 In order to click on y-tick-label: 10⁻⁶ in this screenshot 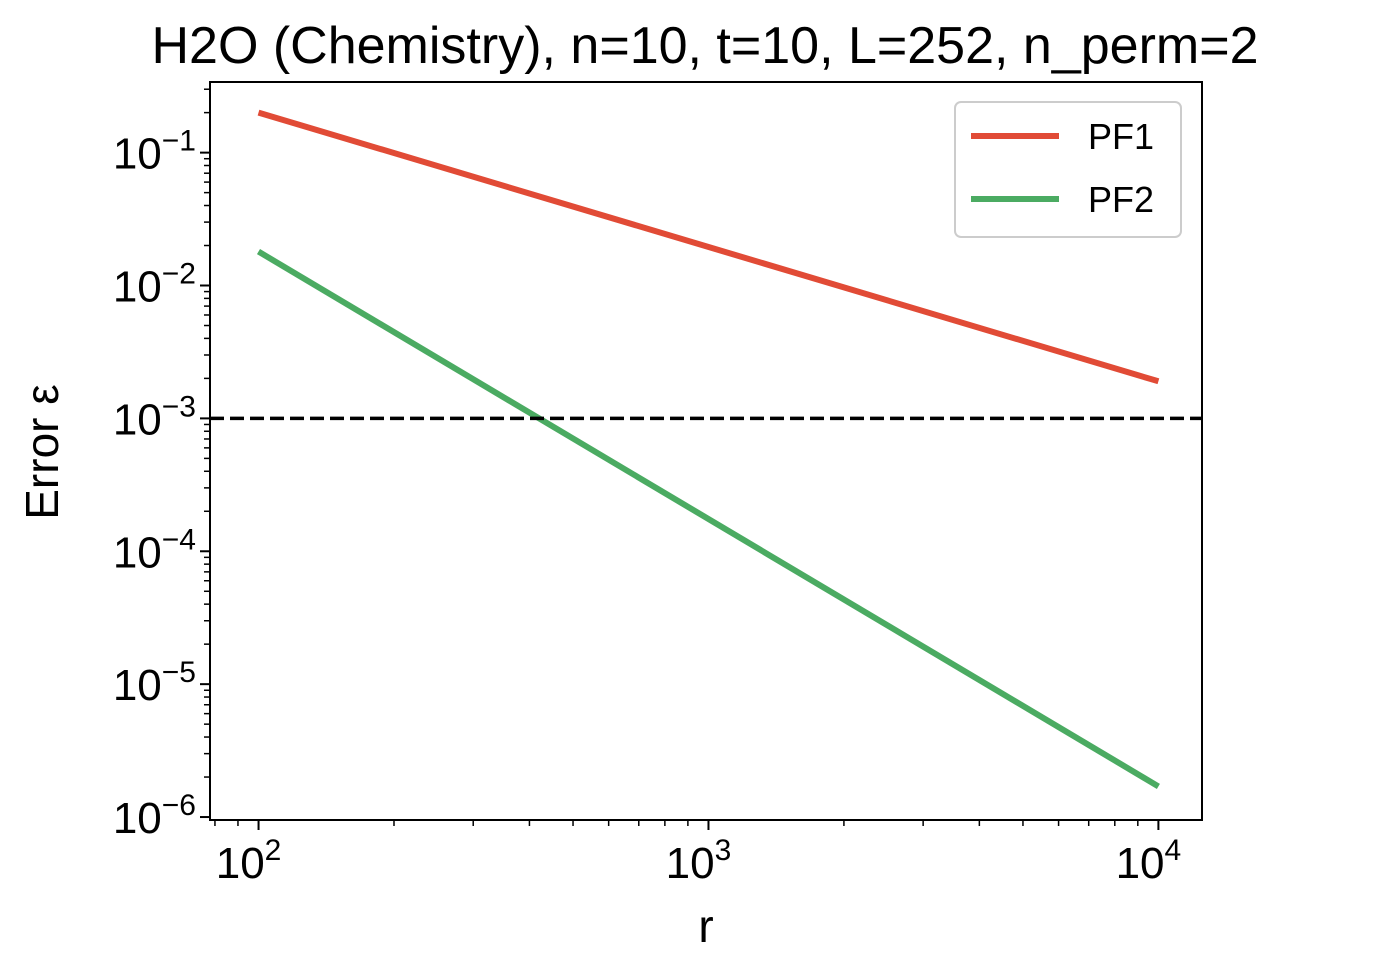, I will do `click(154, 816)`.